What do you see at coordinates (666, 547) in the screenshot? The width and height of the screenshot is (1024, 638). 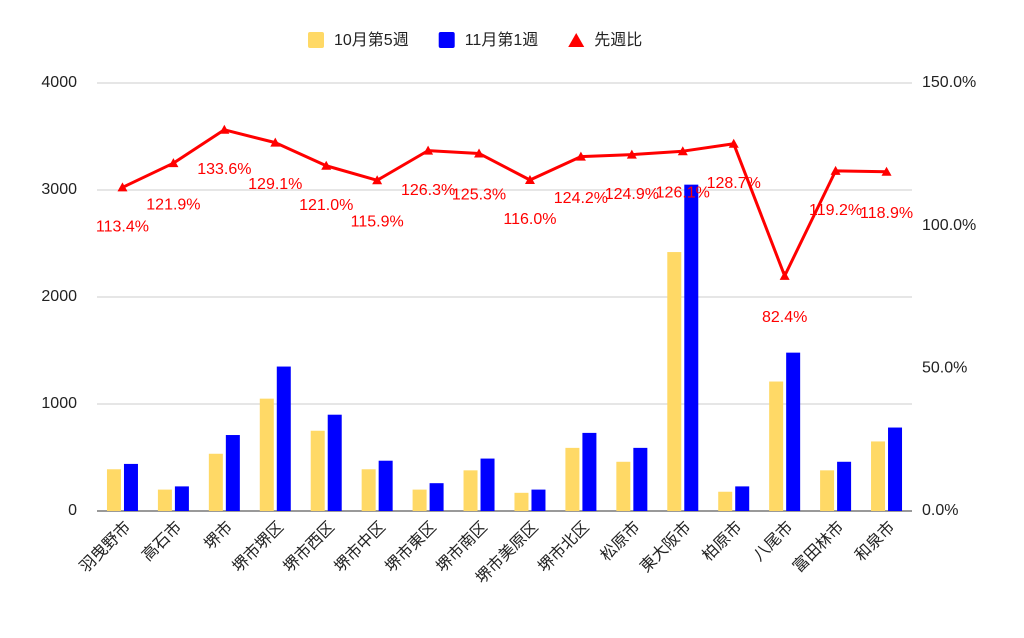 I see `x-tick-label: 東大阪市` at bounding box center [666, 547].